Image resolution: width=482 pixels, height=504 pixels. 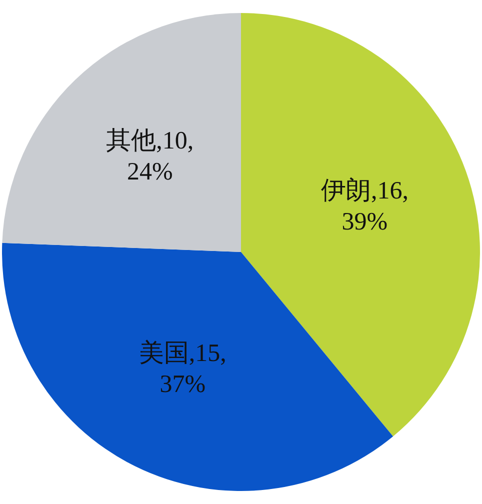 I want to click on slice-label: 其他,10, 24%, so click(x=150, y=156).